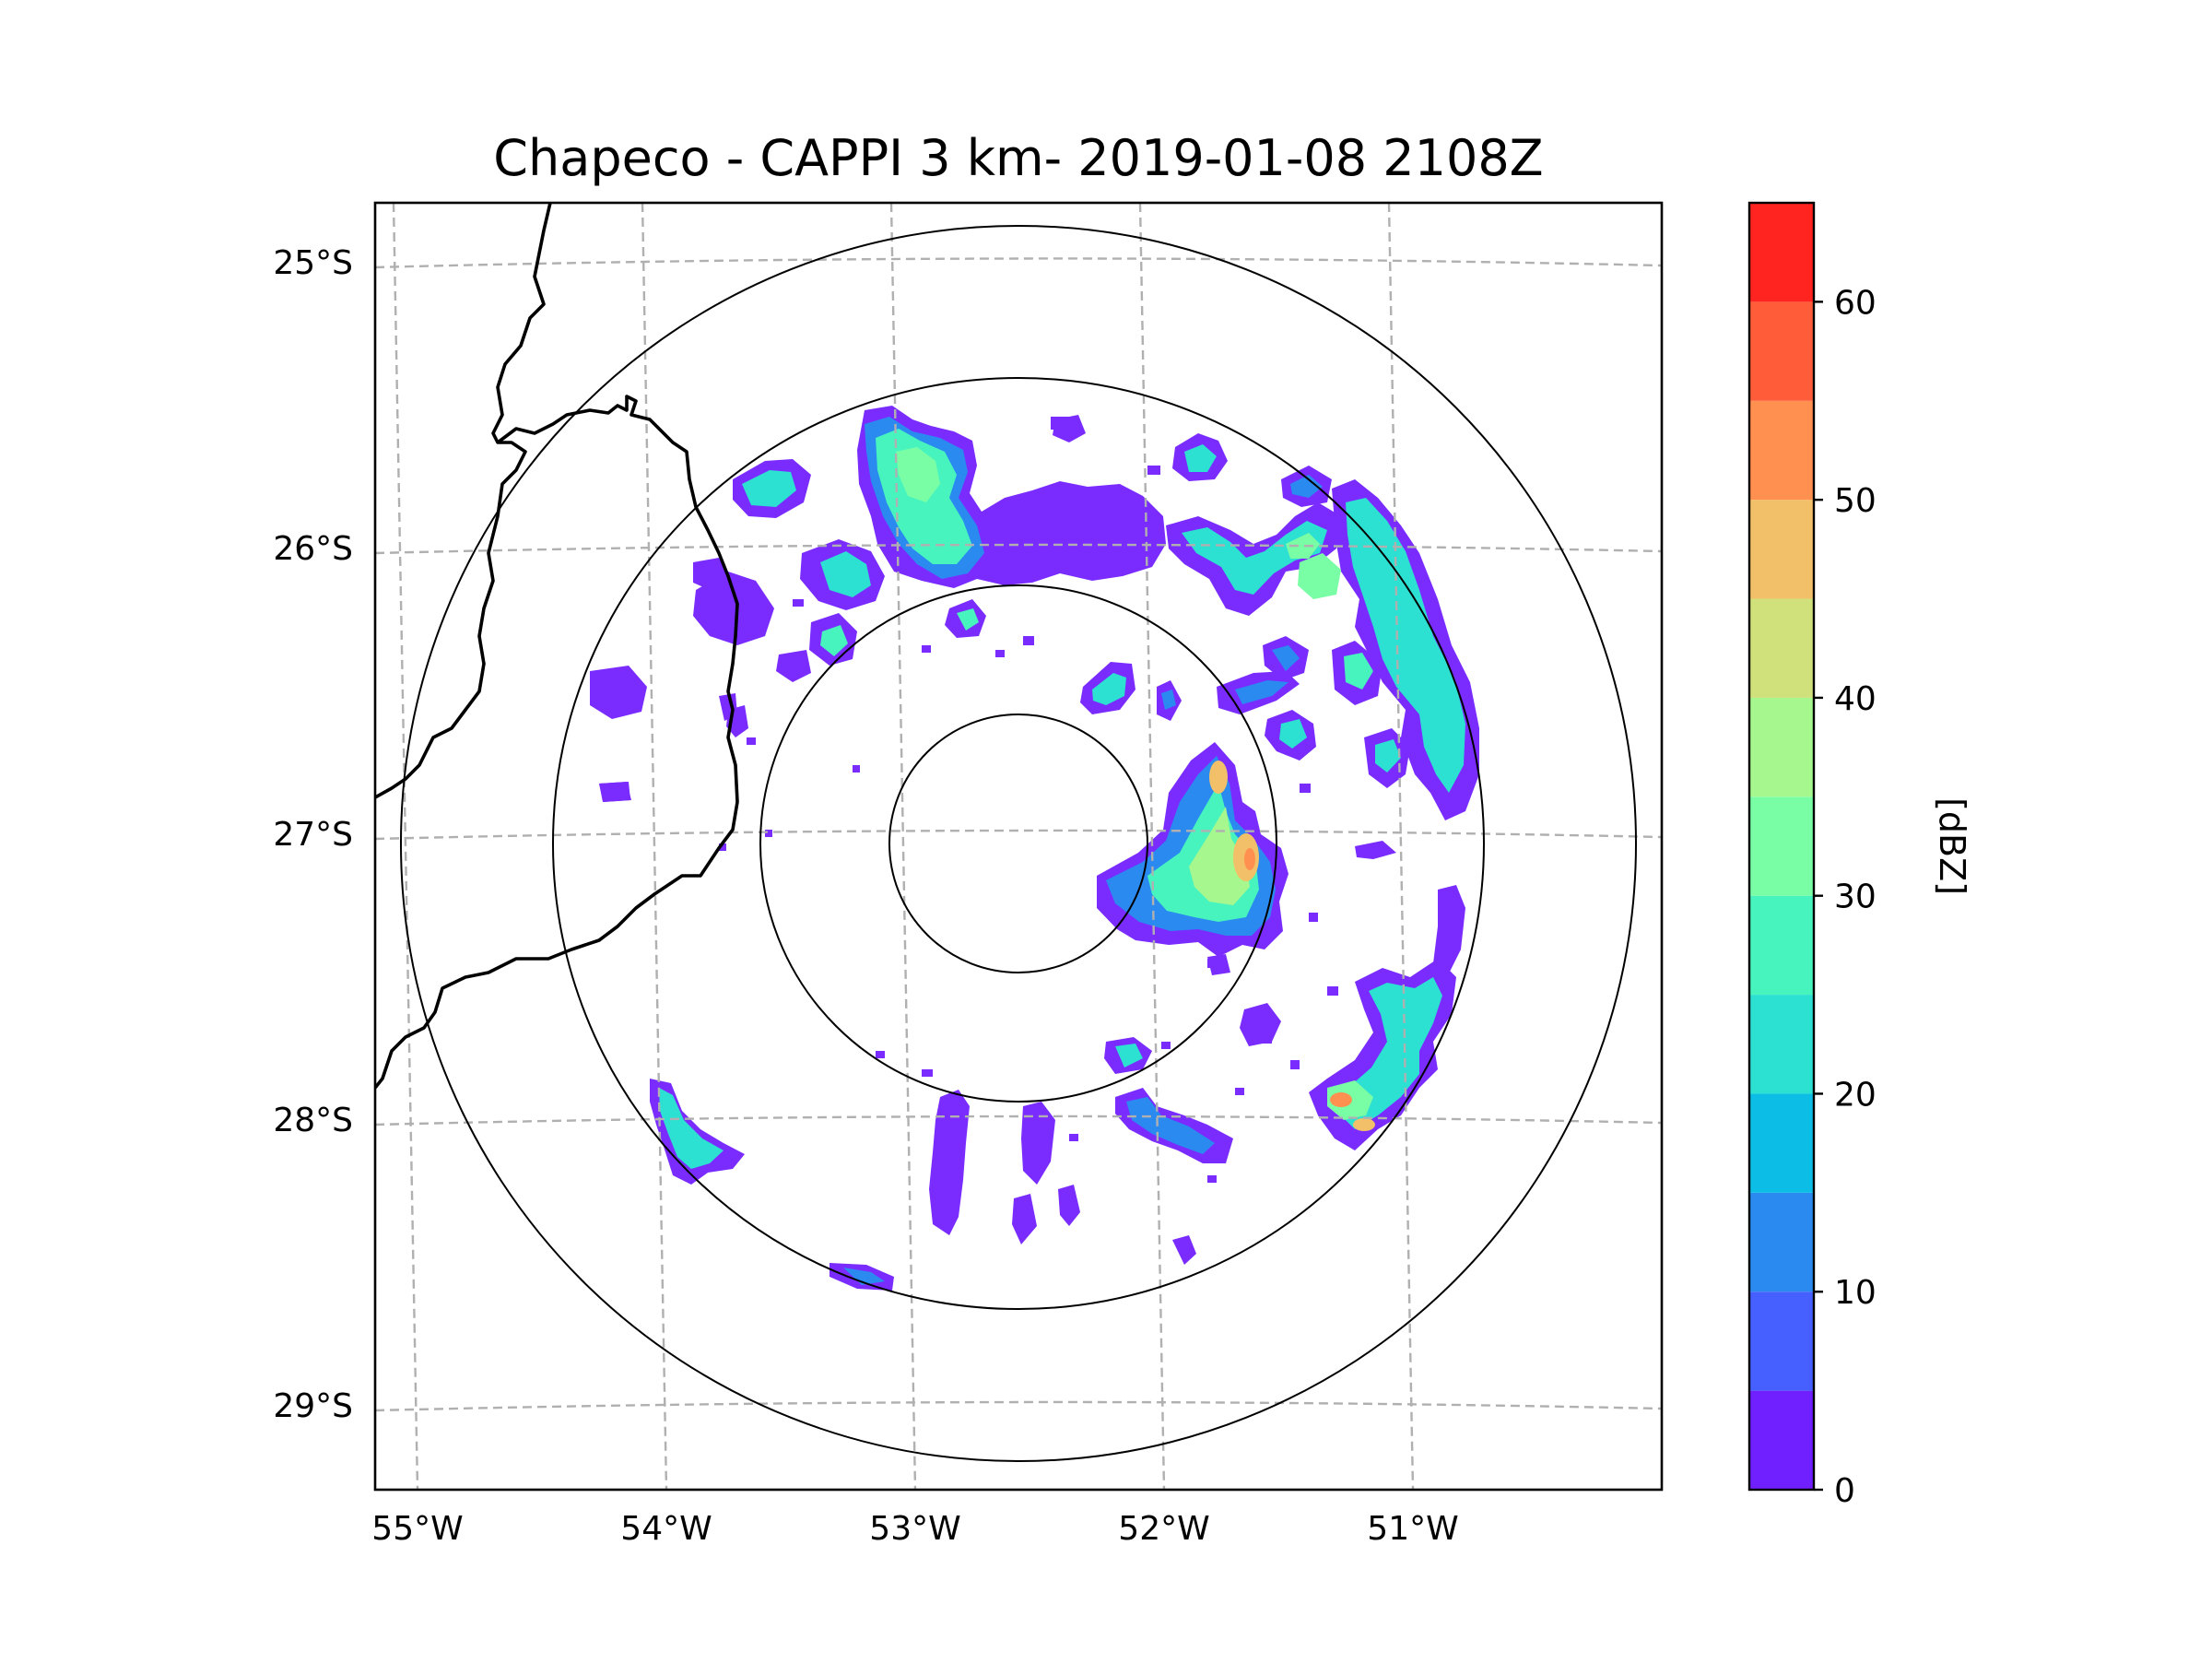 This screenshot has height=1663, width=2212. I want to click on colorbar: 0 10 20 30 40 50 60 [dBZ], so click(1859, 855).